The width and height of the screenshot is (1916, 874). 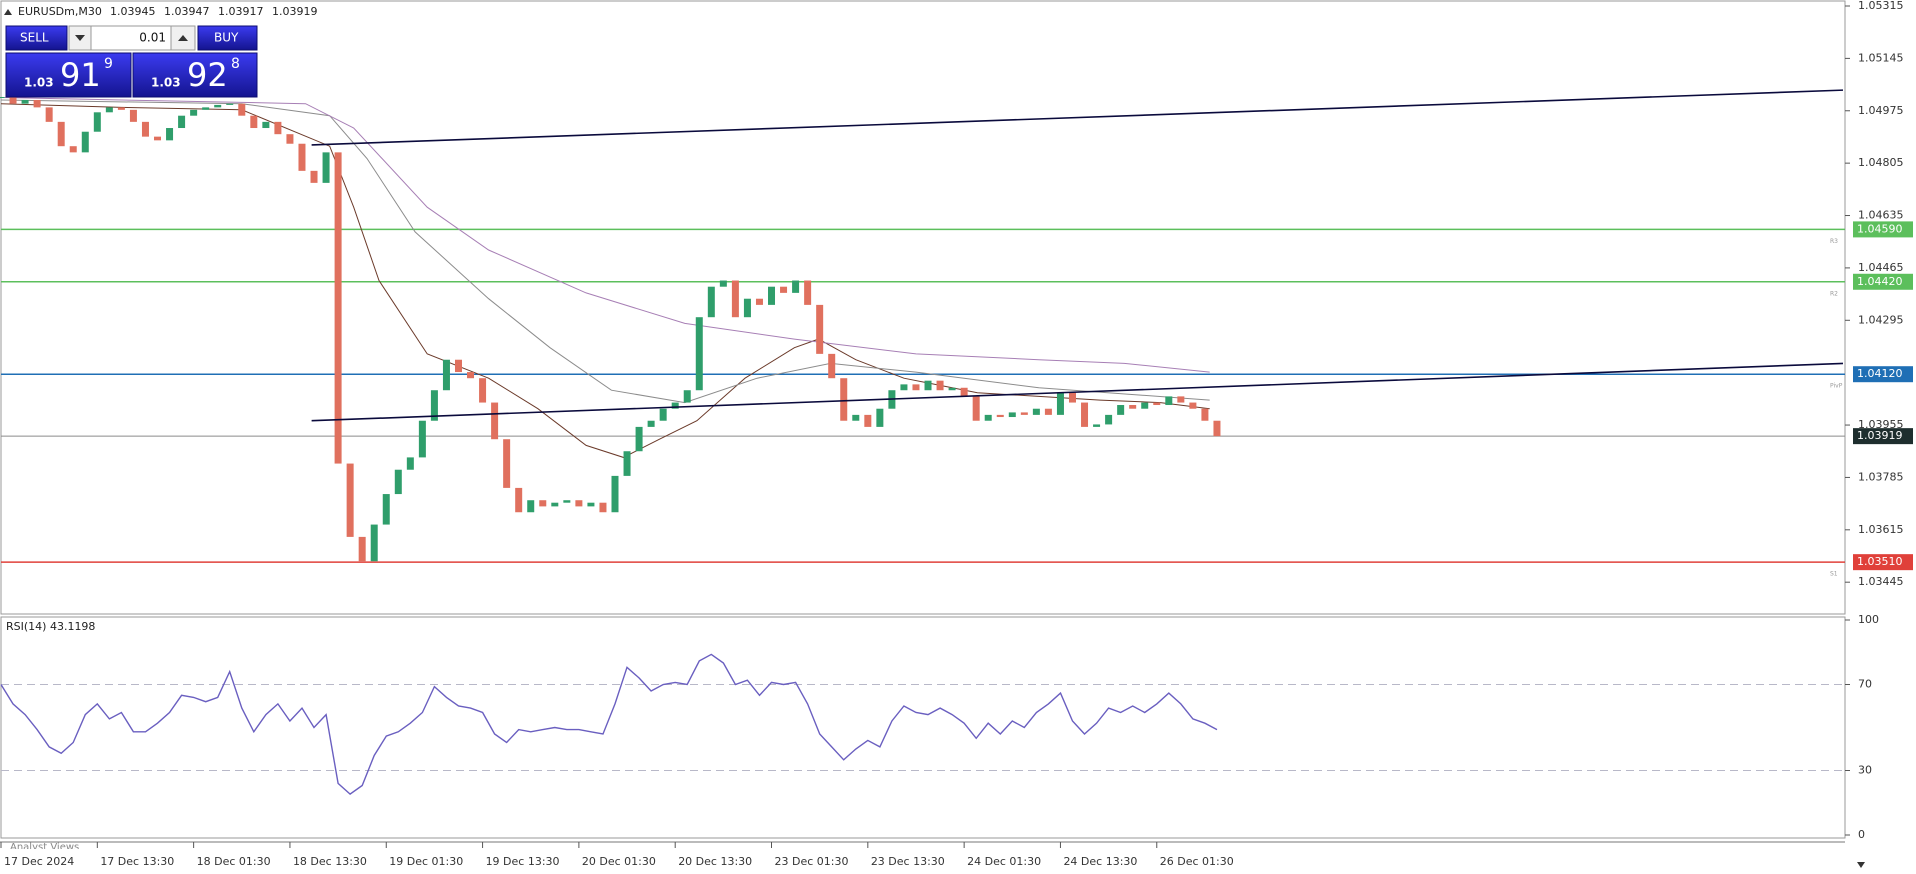 I want to click on quote: 1.03947, so click(x=187, y=11).